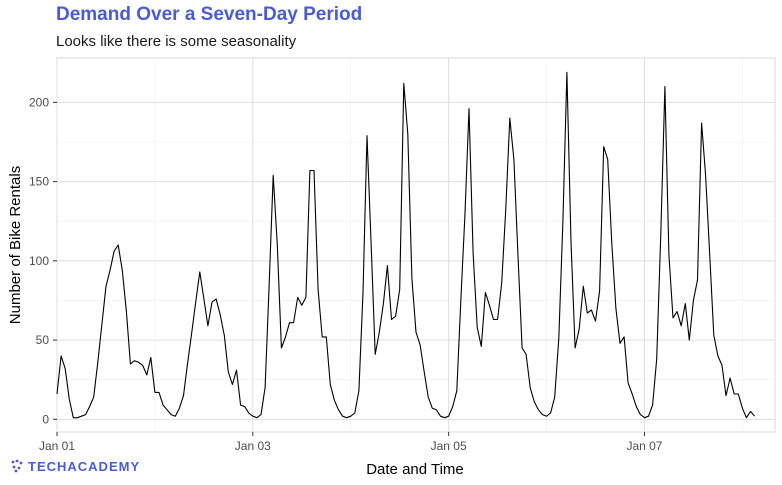  Describe the element at coordinates (449, 446) in the screenshot. I see `x-tick-label: Jan 05` at that location.